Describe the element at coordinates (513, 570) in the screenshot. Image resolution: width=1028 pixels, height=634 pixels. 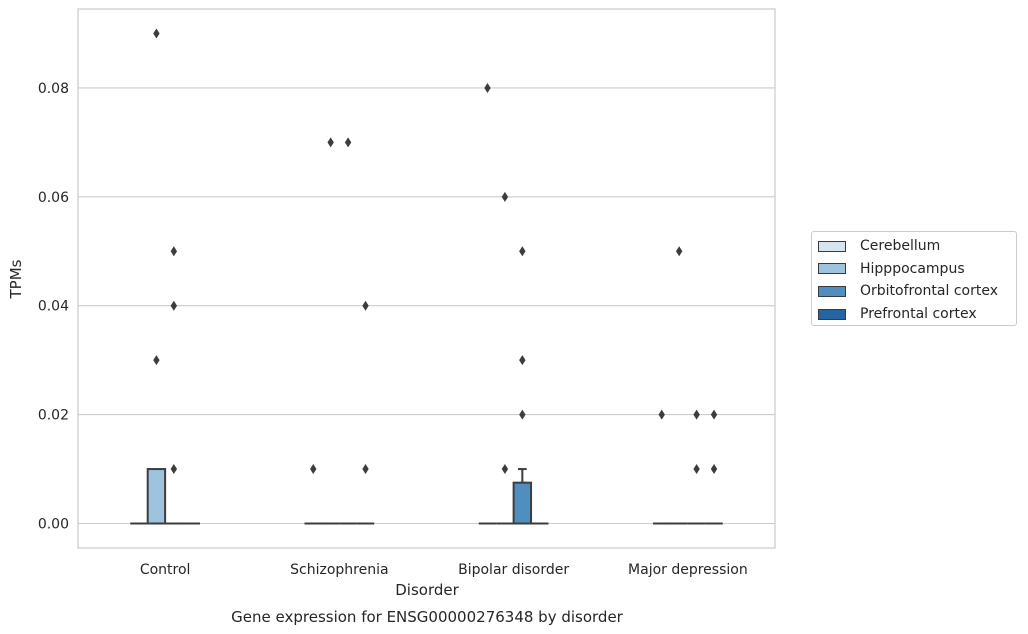
I see `x-tick-label: Bipolar disorder` at that location.